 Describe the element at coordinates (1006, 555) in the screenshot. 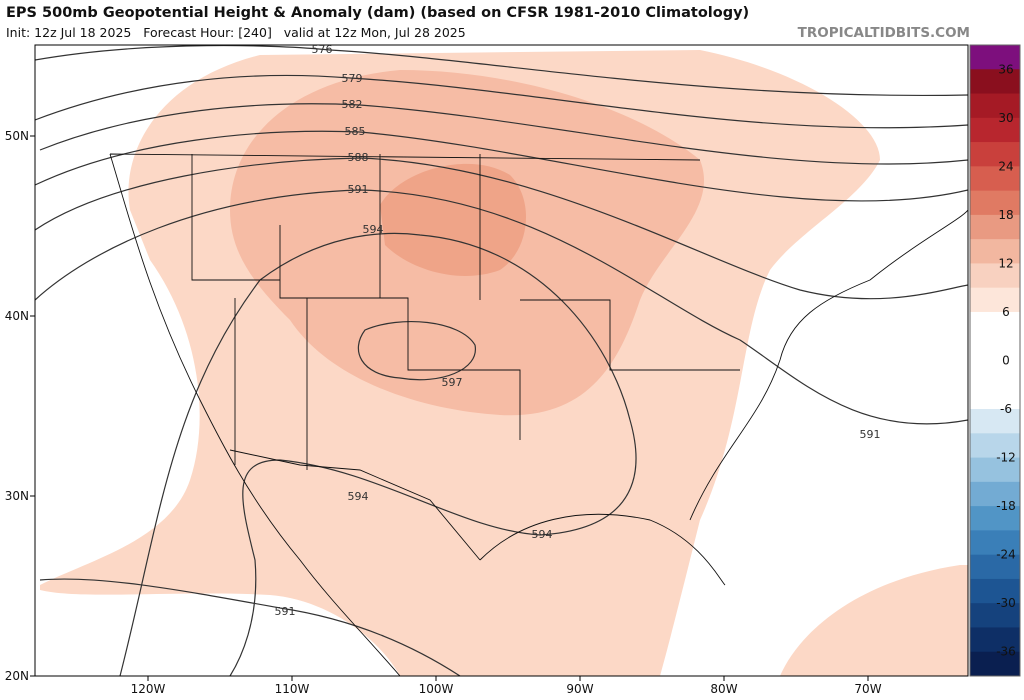

I see `colorbar-label: -24` at that location.